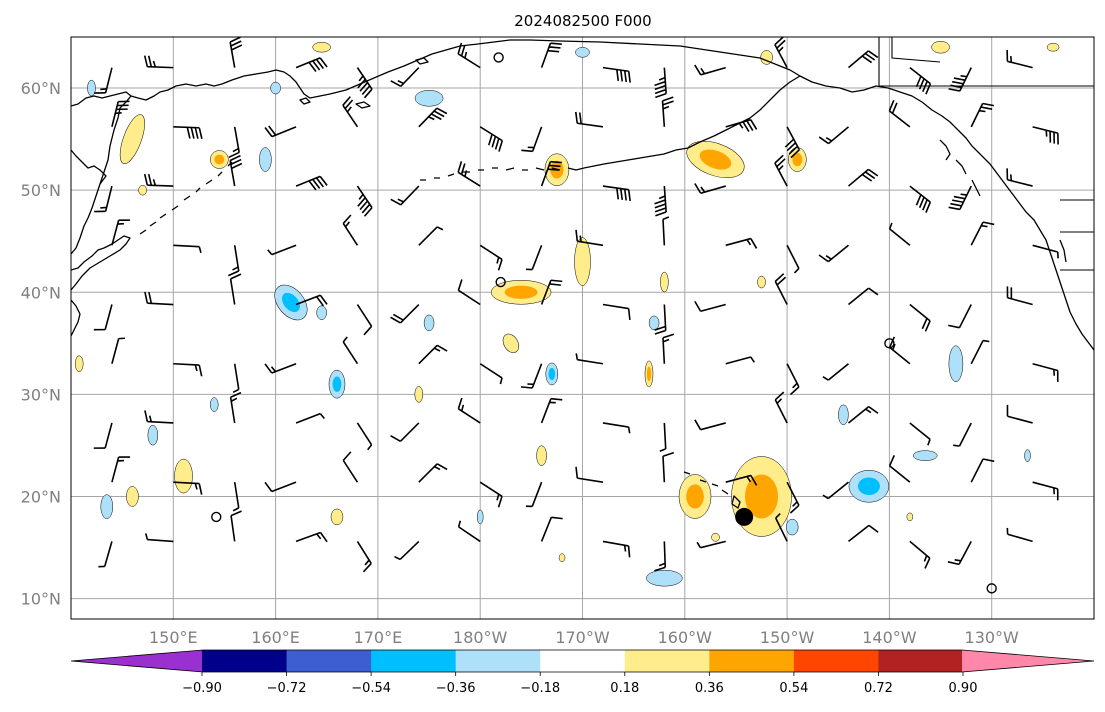 This screenshot has height=712, width=1105. Describe the element at coordinates (1077, 235) in the screenshot. I see `border-bc-us` at that location.